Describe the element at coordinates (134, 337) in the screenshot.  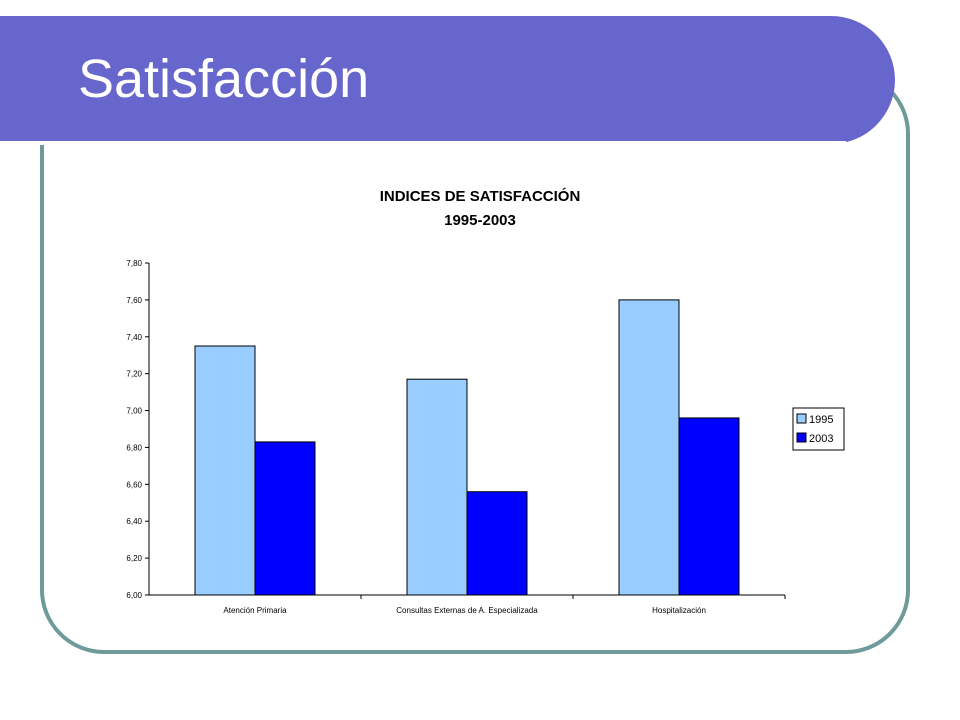
I see `y-tick-label: 7,40` at that location.